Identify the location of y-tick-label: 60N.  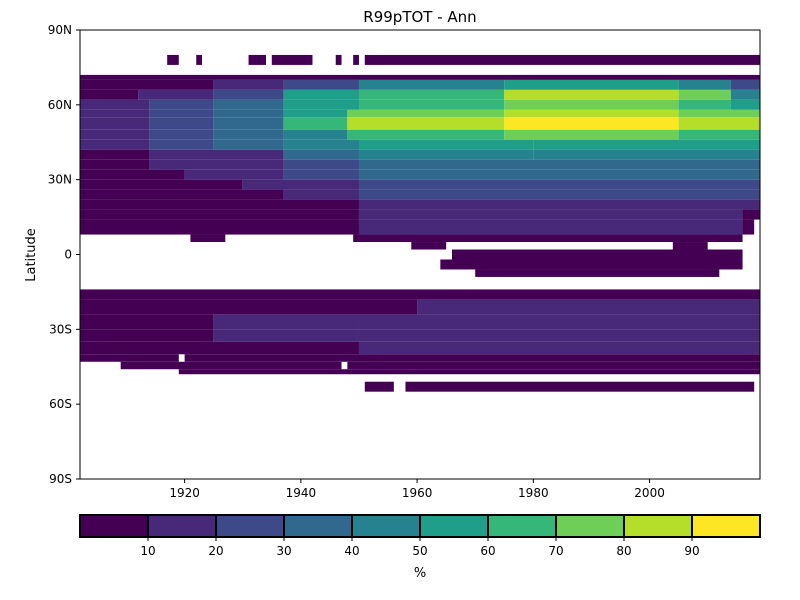
(60, 105).